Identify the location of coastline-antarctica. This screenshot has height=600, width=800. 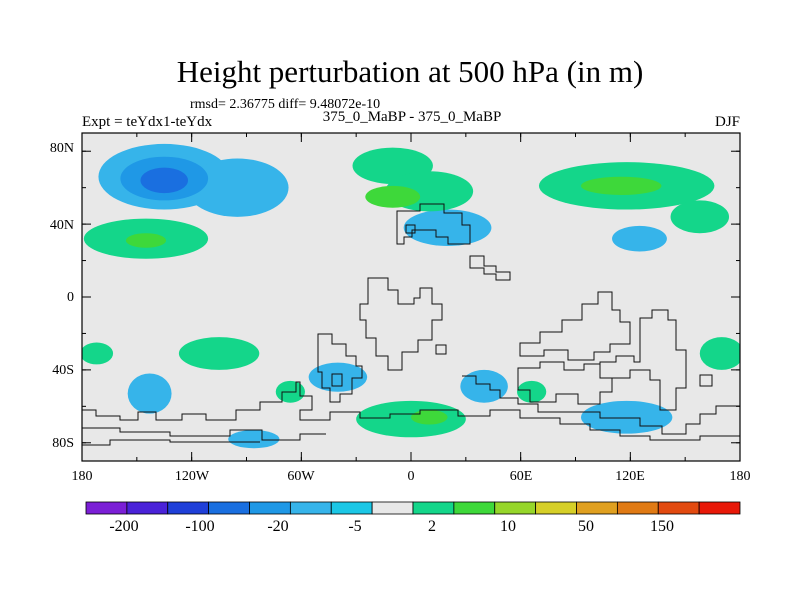
(411, 411).